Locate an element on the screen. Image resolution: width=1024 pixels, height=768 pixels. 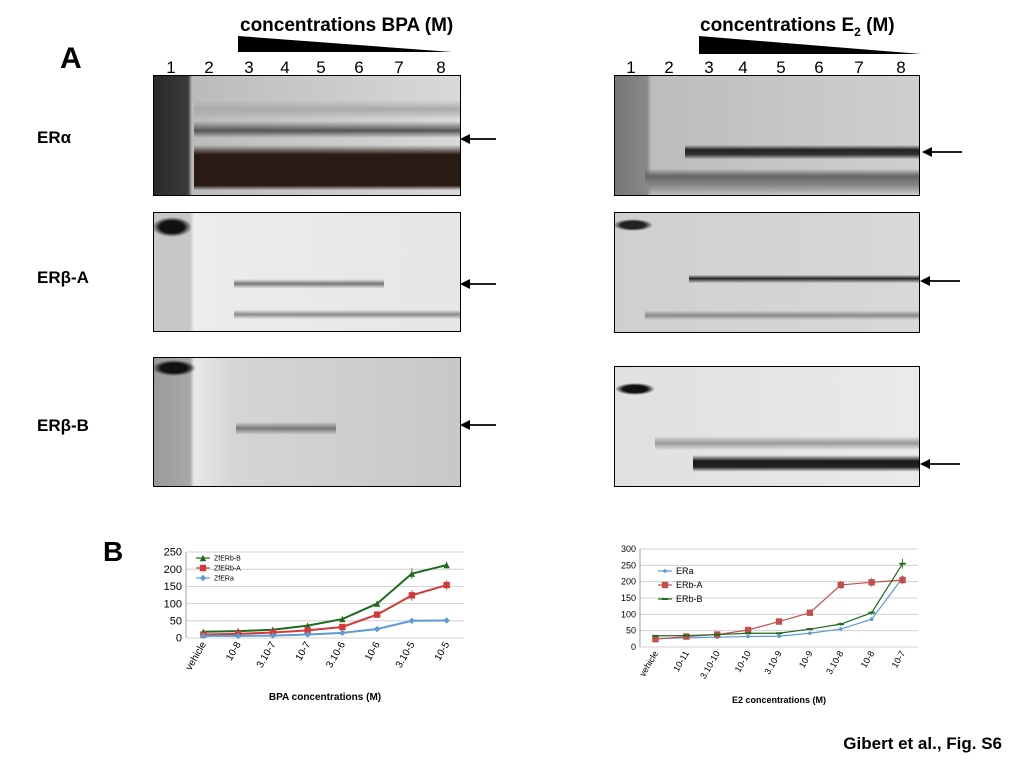
x-tick-label: 10-7 is located at coordinates (304, 651).